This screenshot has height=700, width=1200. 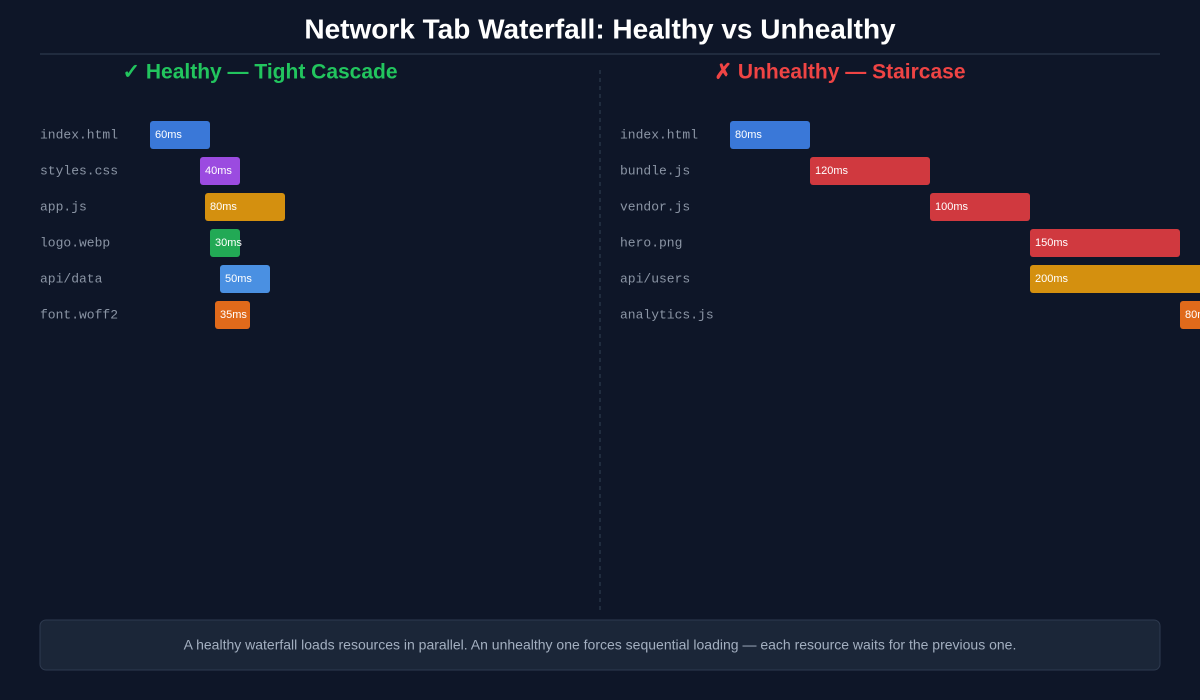 I want to click on resource-name: analytics.js, so click(x=667, y=314).